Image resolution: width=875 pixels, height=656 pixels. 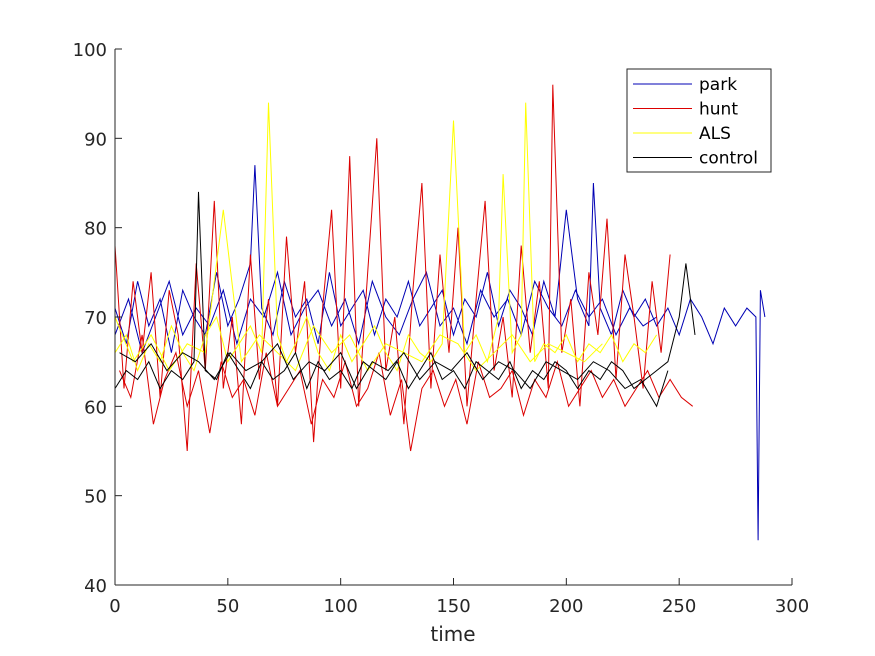 What do you see at coordinates (95, 229) in the screenshot?
I see `y-tick-label: 80` at bounding box center [95, 229].